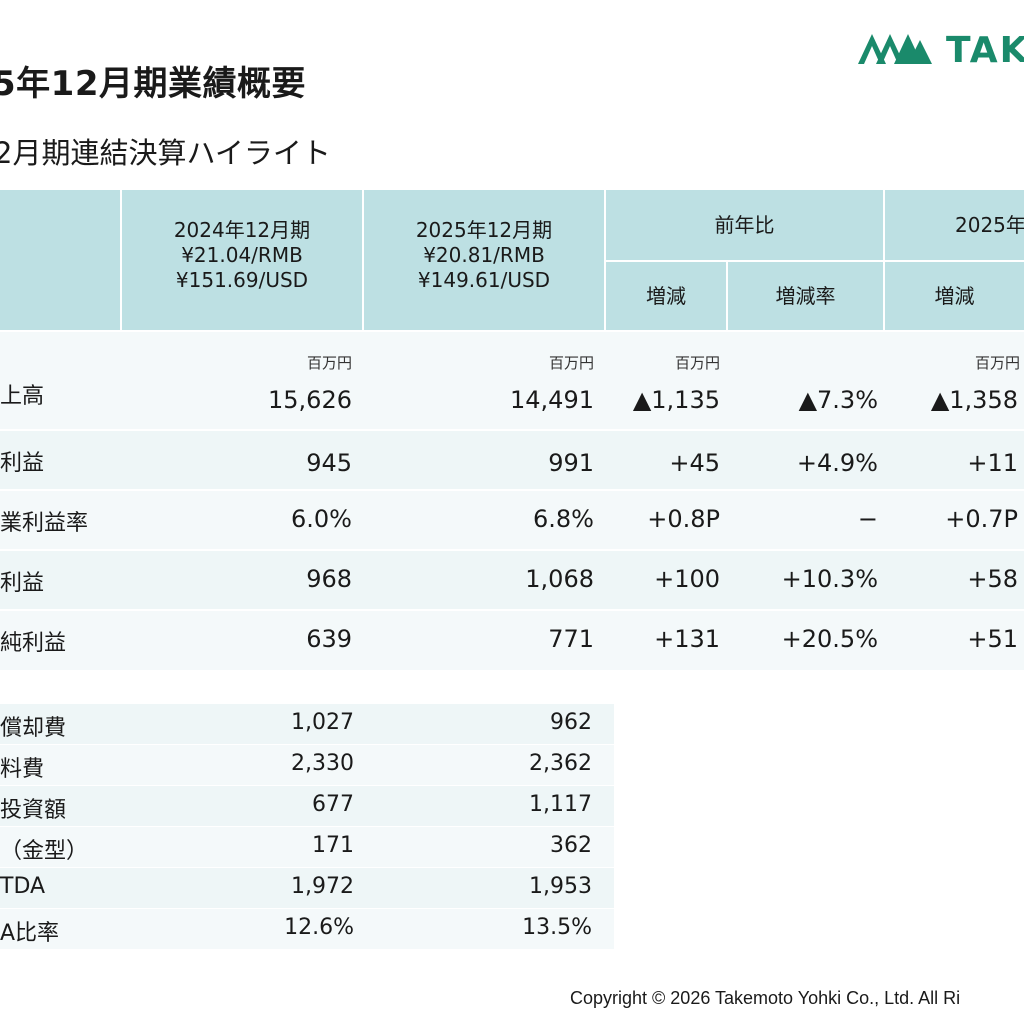 This screenshot has width=1024, height=1024. What do you see at coordinates (838, 400) in the screenshot?
I see `cell-value: ▲7.3%` at bounding box center [838, 400].